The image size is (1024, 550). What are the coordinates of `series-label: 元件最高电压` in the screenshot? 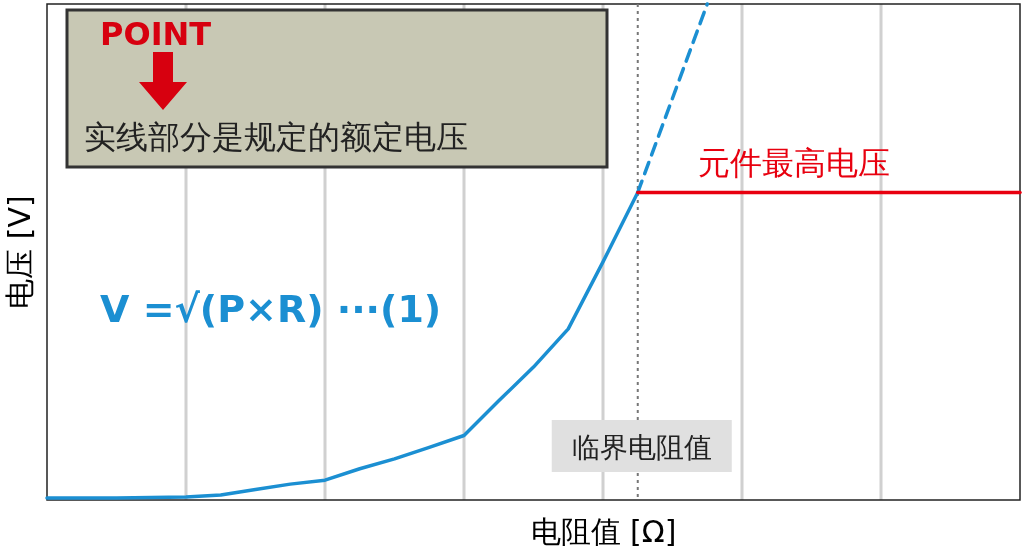 It's located at (793, 163).